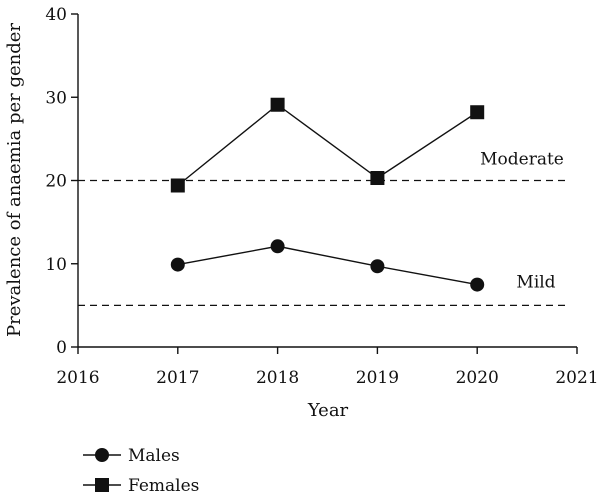 The width and height of the screenshot is (600, 504). What do you see at coordinates (177, 378) in the screenshot?
I see `x-tick-label-2017: 2017` at bounding box center [177, 378].